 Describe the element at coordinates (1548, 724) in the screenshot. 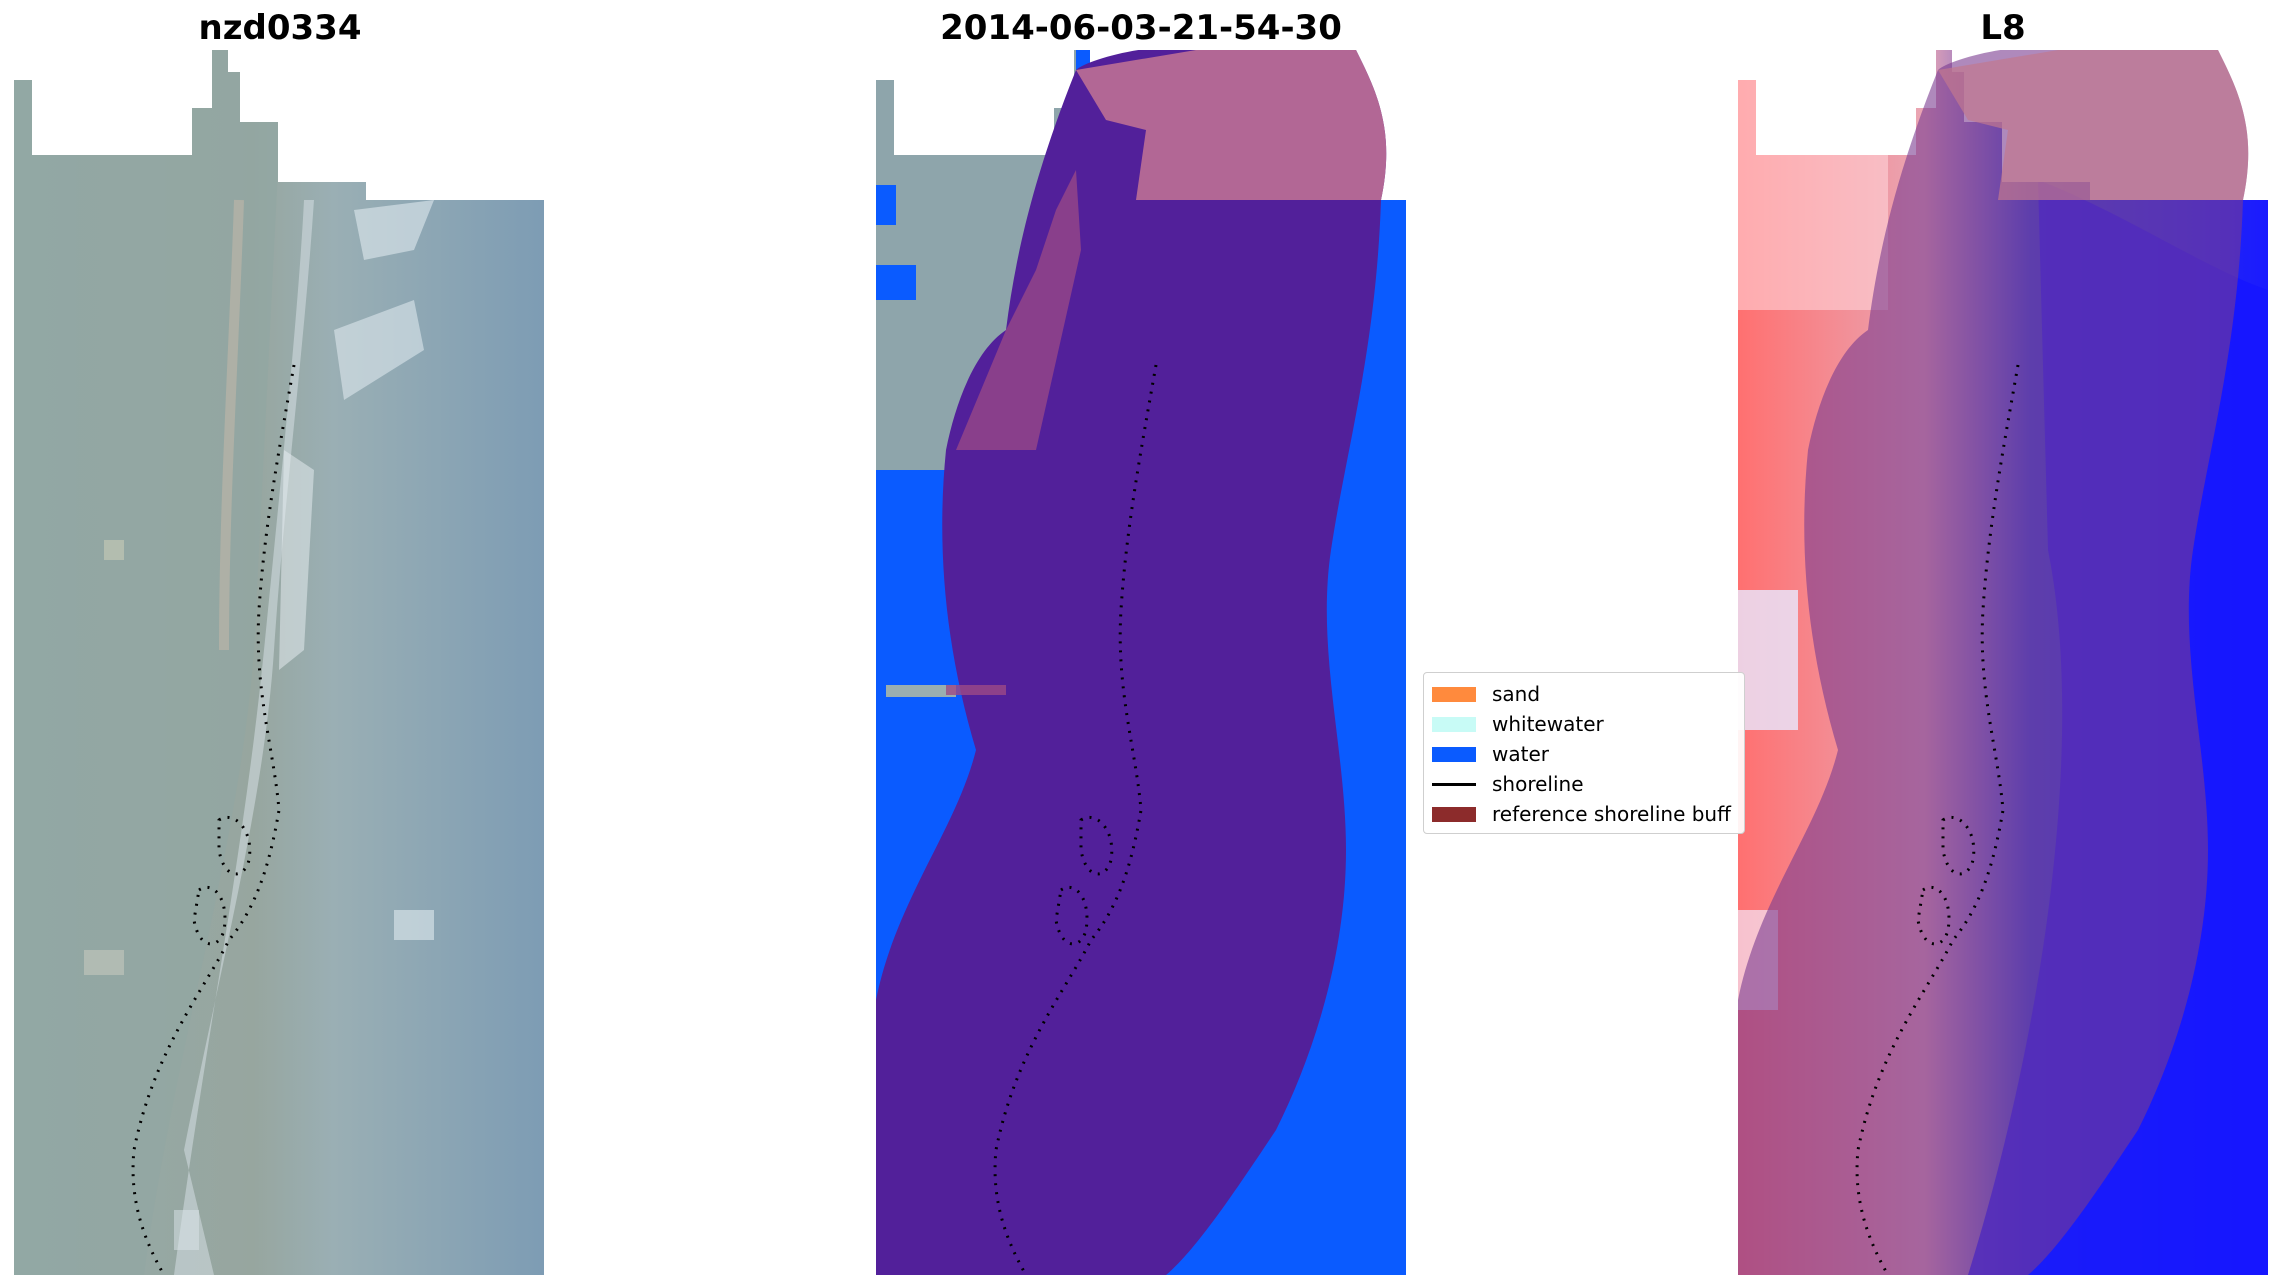

I see `legend-label-whitewater: whitewater` at that location.